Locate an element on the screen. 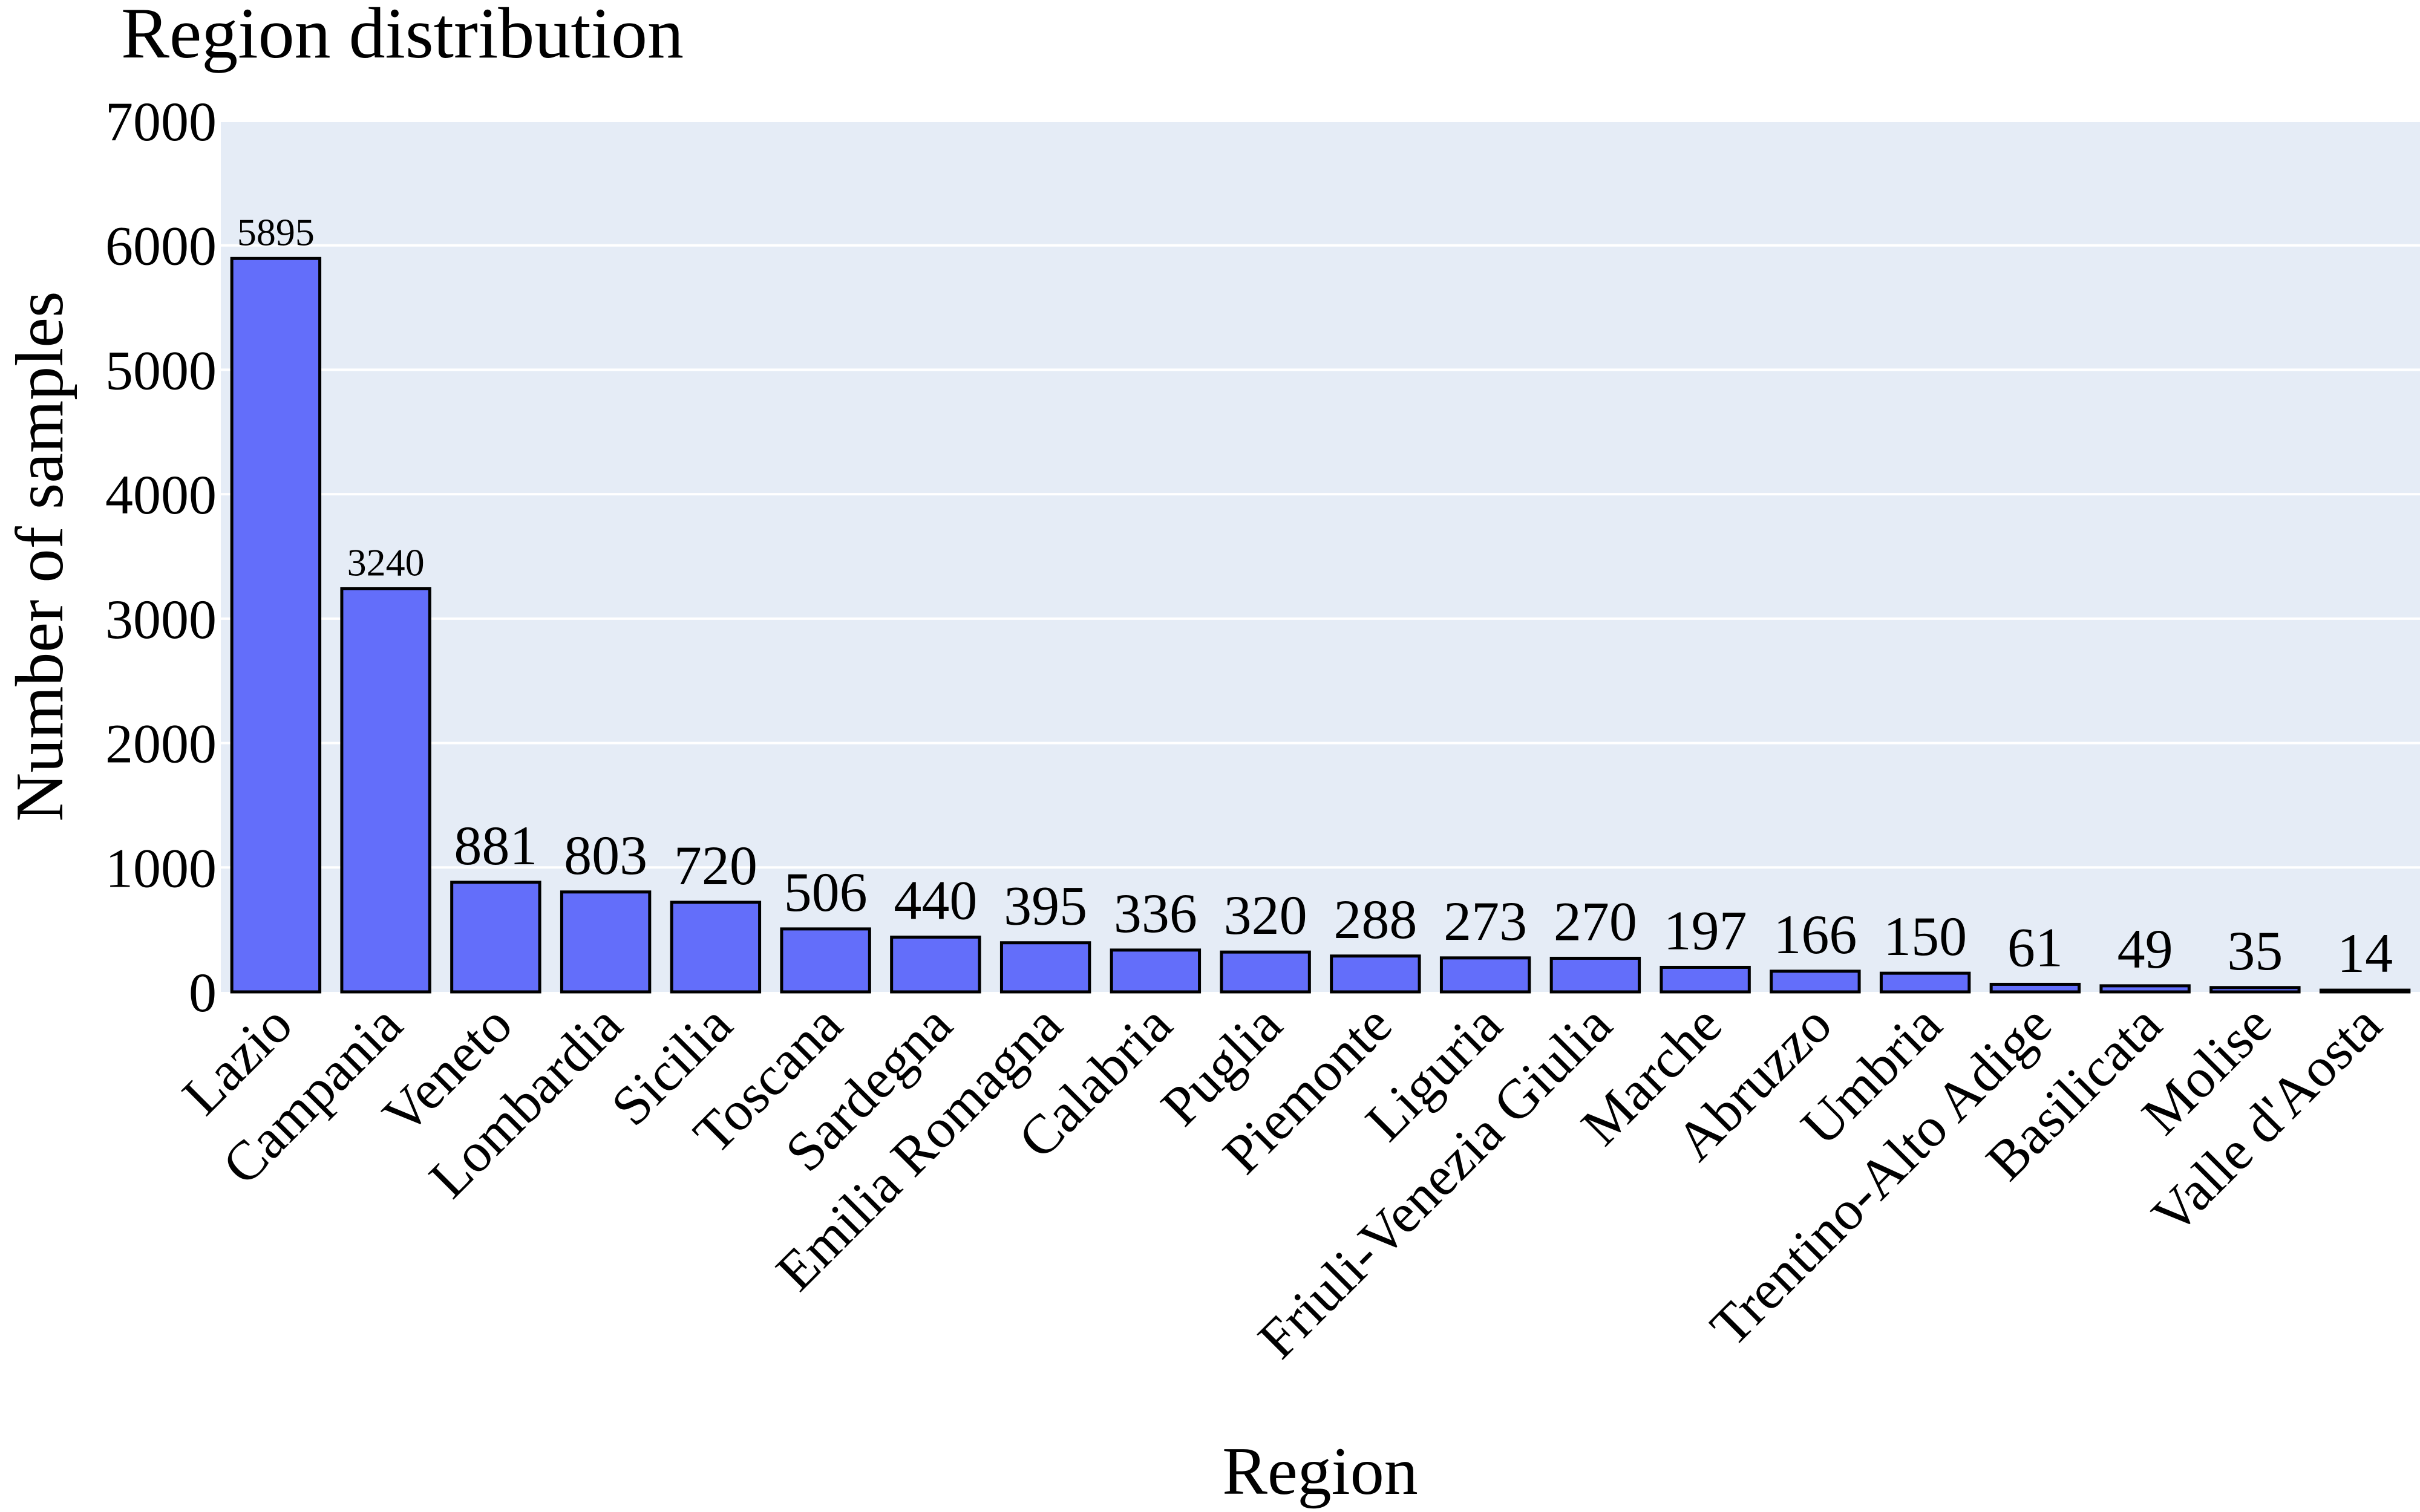  data-label: 440 is located at coordinates (935, 900).